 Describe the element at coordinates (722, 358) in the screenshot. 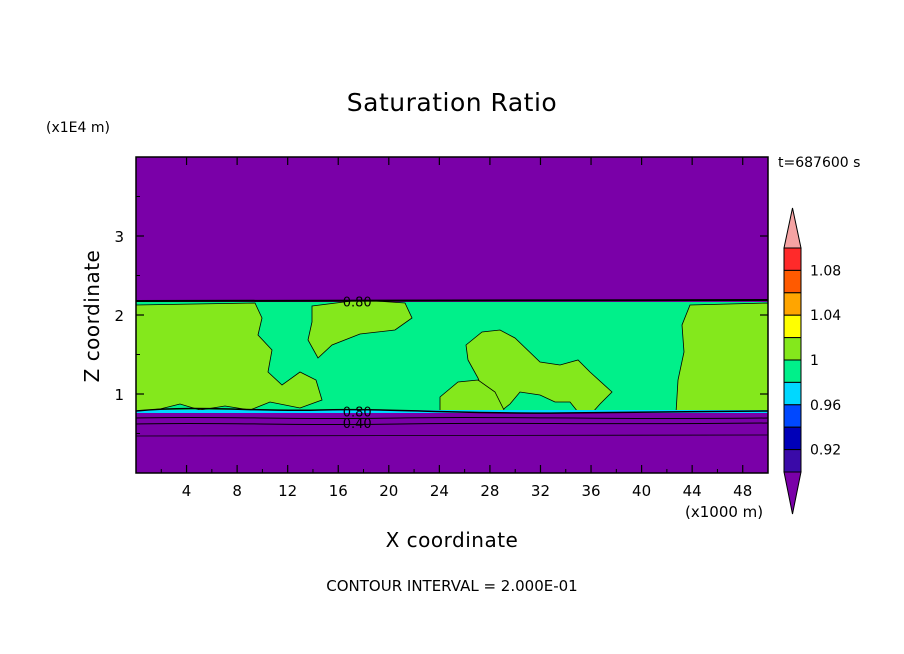

I see `field-supersaturated-right` at that location.